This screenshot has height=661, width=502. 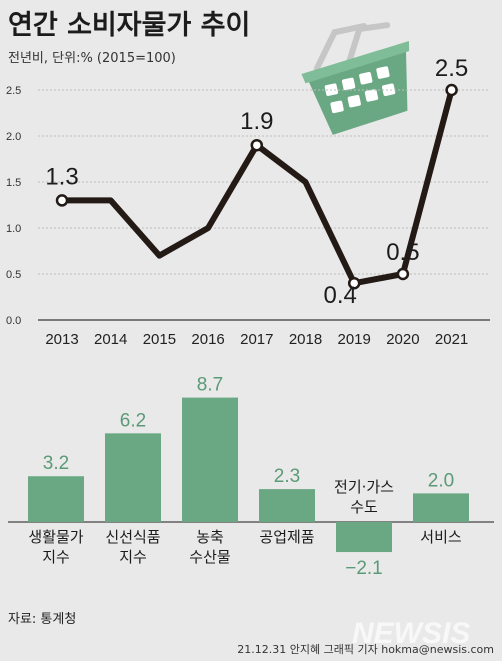 I want to click on bar-value-label: 2.3, so click(x=287, y=476).